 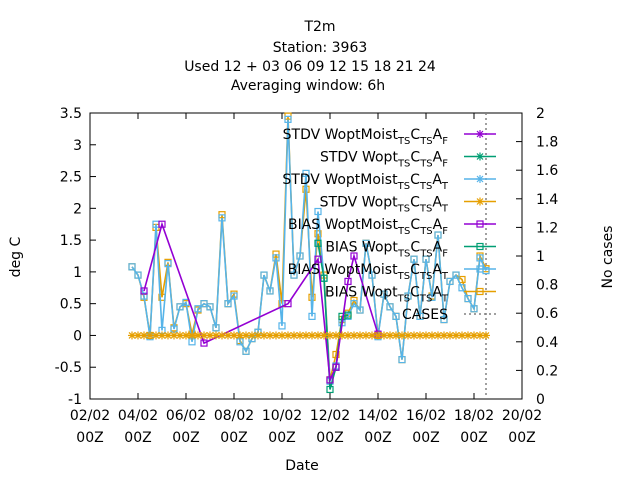 I want to click on y2-tick-label: 1.2, so click(x=547, y=228).